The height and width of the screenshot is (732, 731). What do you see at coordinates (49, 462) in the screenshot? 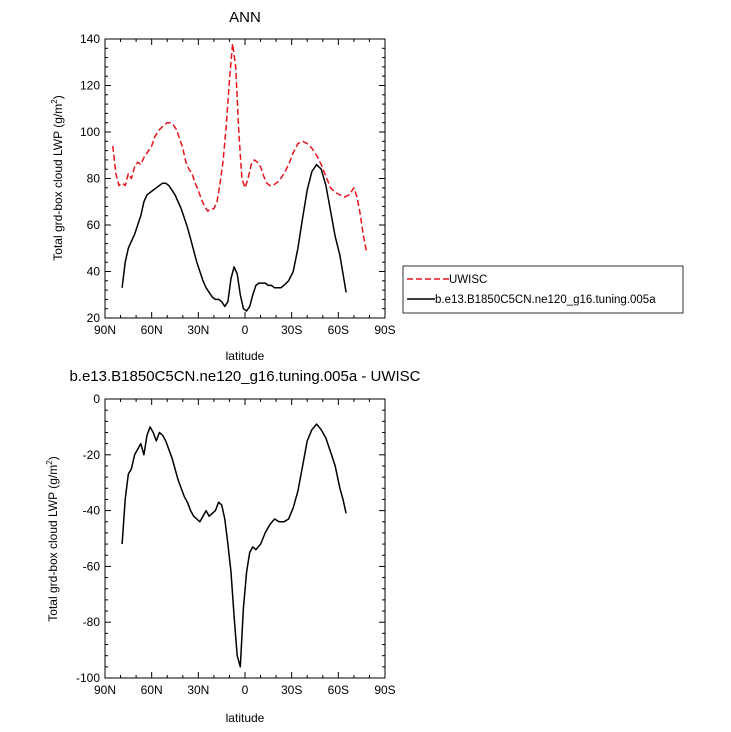
I see `bottom-chart-ylabel-superscript: 2` at bounding box center [49, 462].